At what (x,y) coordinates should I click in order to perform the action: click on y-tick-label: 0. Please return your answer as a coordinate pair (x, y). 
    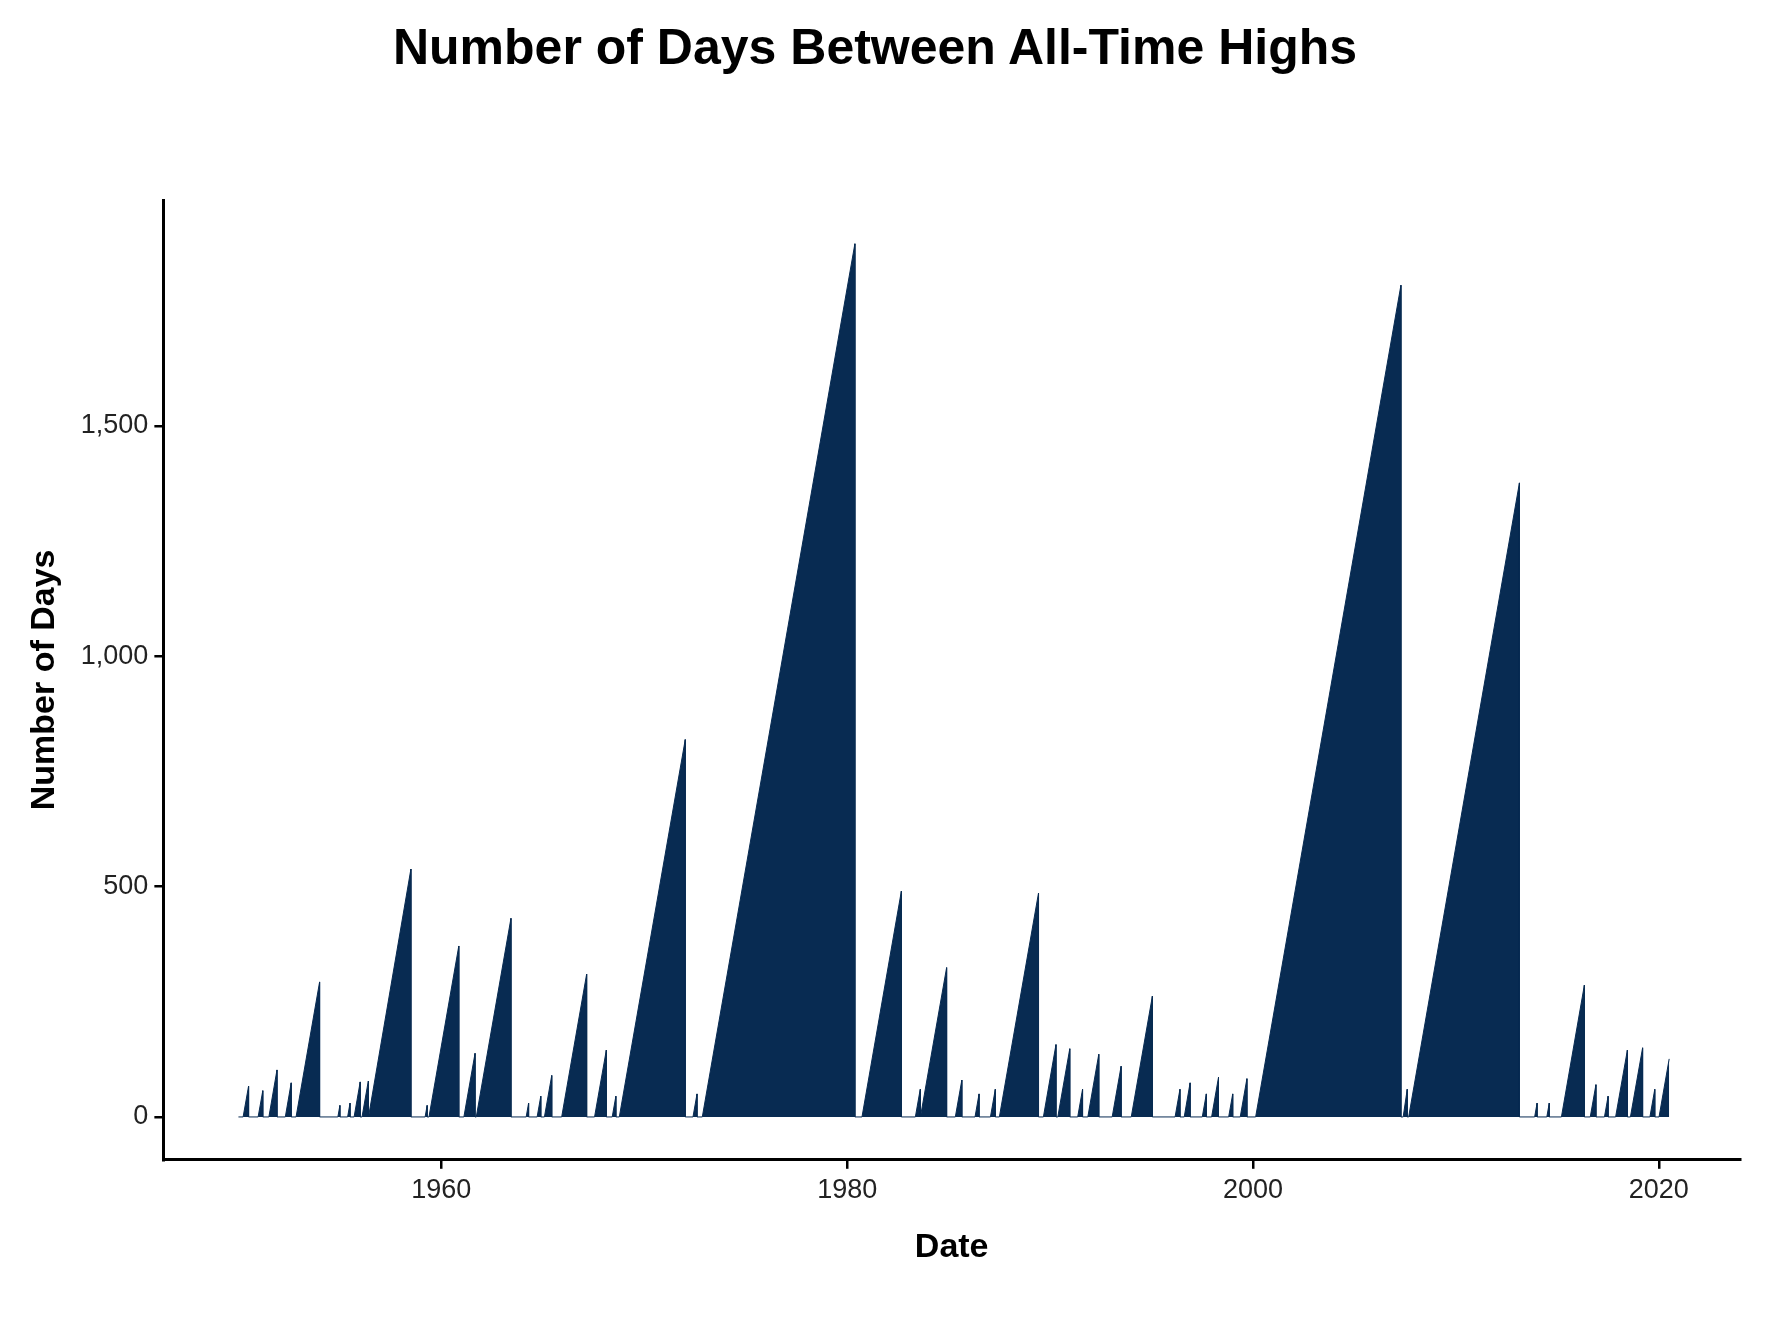
    Looking at the image, I should click on (141, 1115).